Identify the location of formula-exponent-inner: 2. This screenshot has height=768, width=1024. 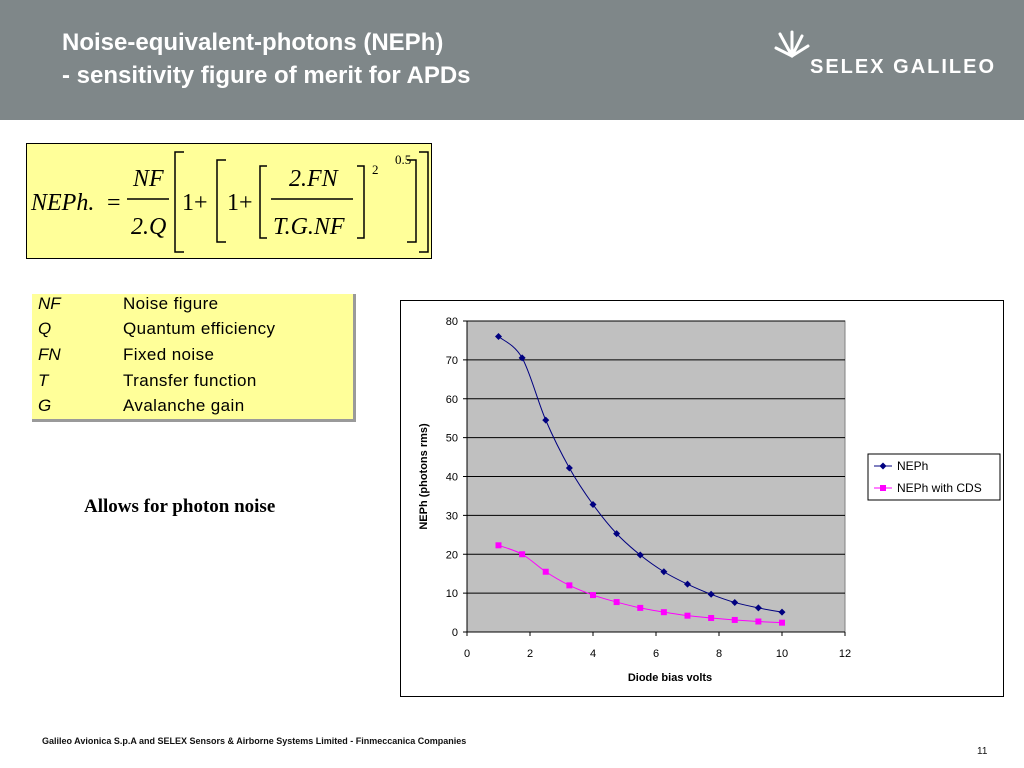
(375, 169).